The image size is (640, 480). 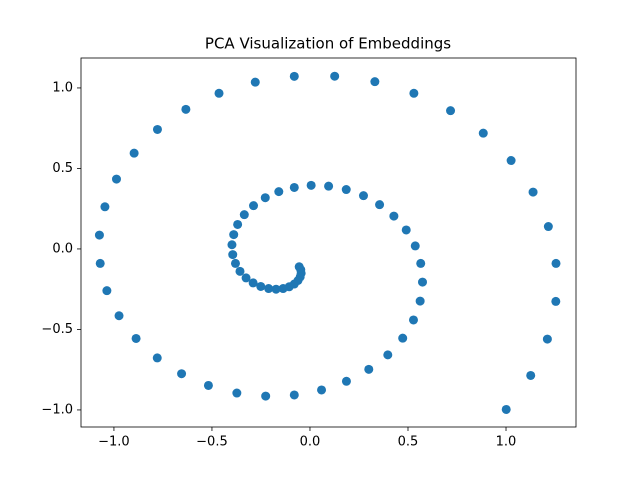 I want to click on chart-title: PCA Visualization of Embeddings, so click(x=328, y=44).